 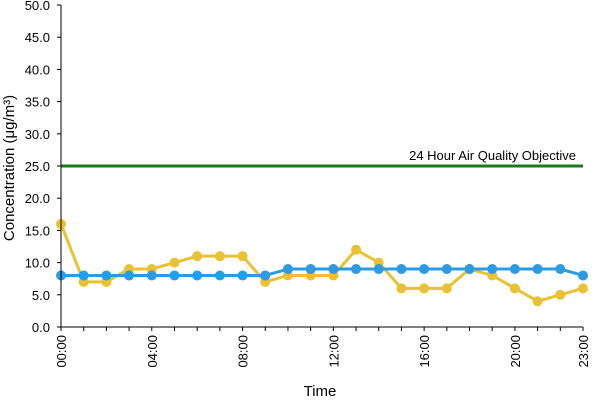 I want to click on x-axis-ticks: 00:00 04:00 08:00 12:00 16:00 20:00 23:00, so click(x=322, y=347).